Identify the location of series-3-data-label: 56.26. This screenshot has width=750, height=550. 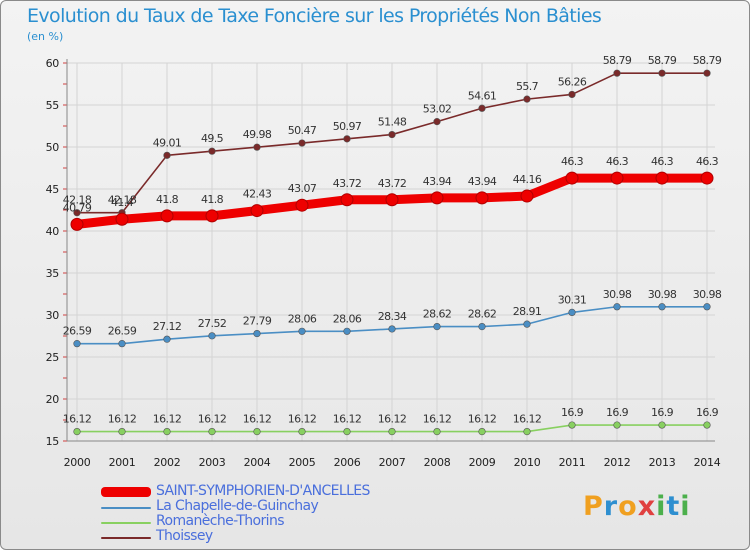
(572, 81).